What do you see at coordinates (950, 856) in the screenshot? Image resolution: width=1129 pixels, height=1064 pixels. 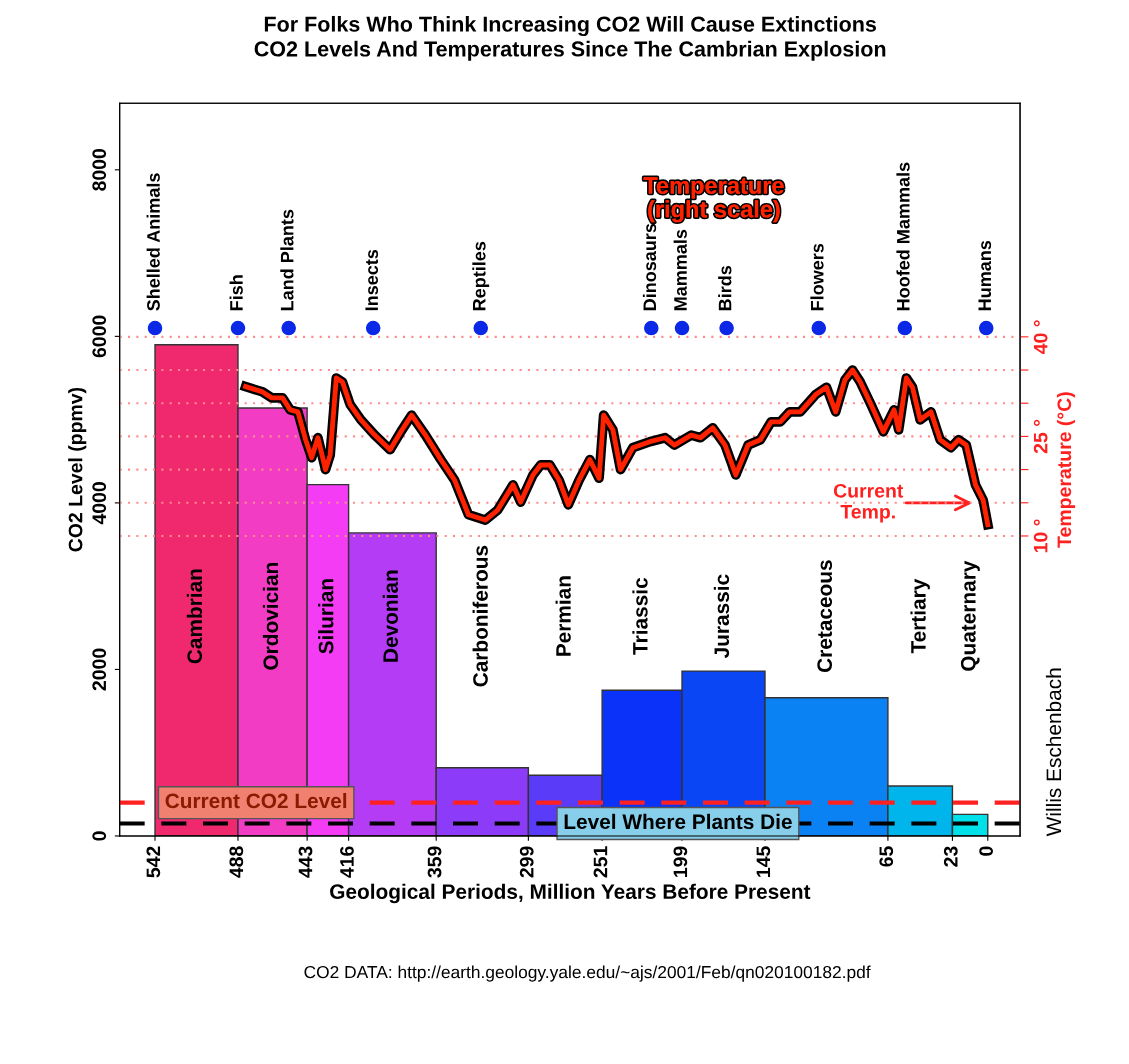 I see `x-tick-label: 23` at bounding box center [950, 856].